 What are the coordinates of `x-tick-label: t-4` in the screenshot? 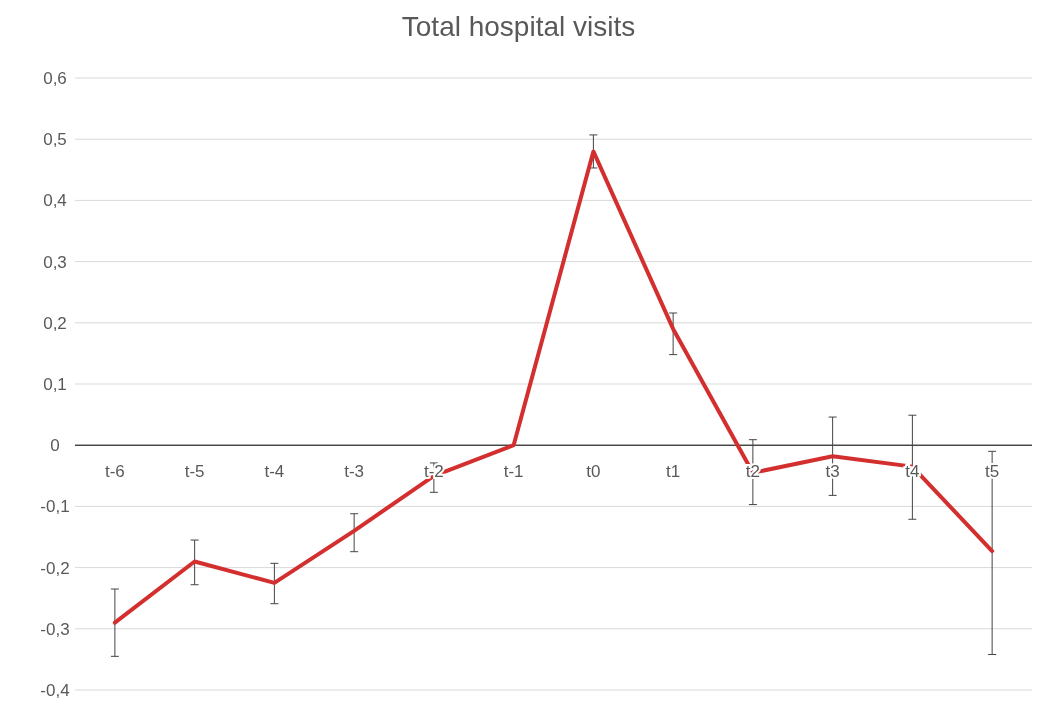 It's located at (274, 472).